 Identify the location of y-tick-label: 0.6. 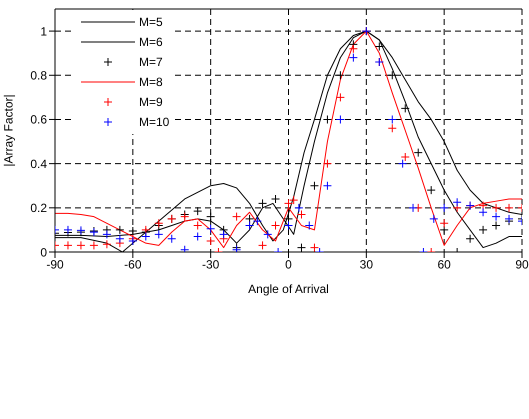
(39, 119).